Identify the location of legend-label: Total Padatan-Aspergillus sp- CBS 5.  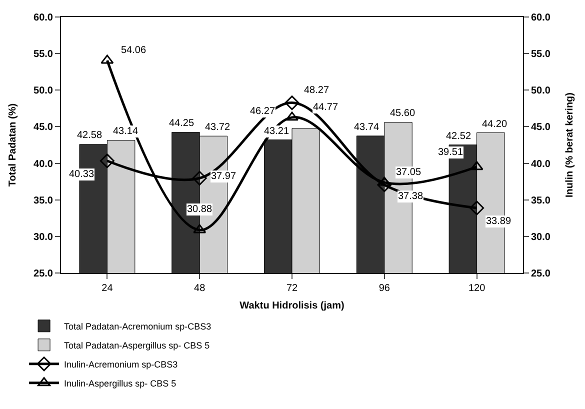
(137, 345).